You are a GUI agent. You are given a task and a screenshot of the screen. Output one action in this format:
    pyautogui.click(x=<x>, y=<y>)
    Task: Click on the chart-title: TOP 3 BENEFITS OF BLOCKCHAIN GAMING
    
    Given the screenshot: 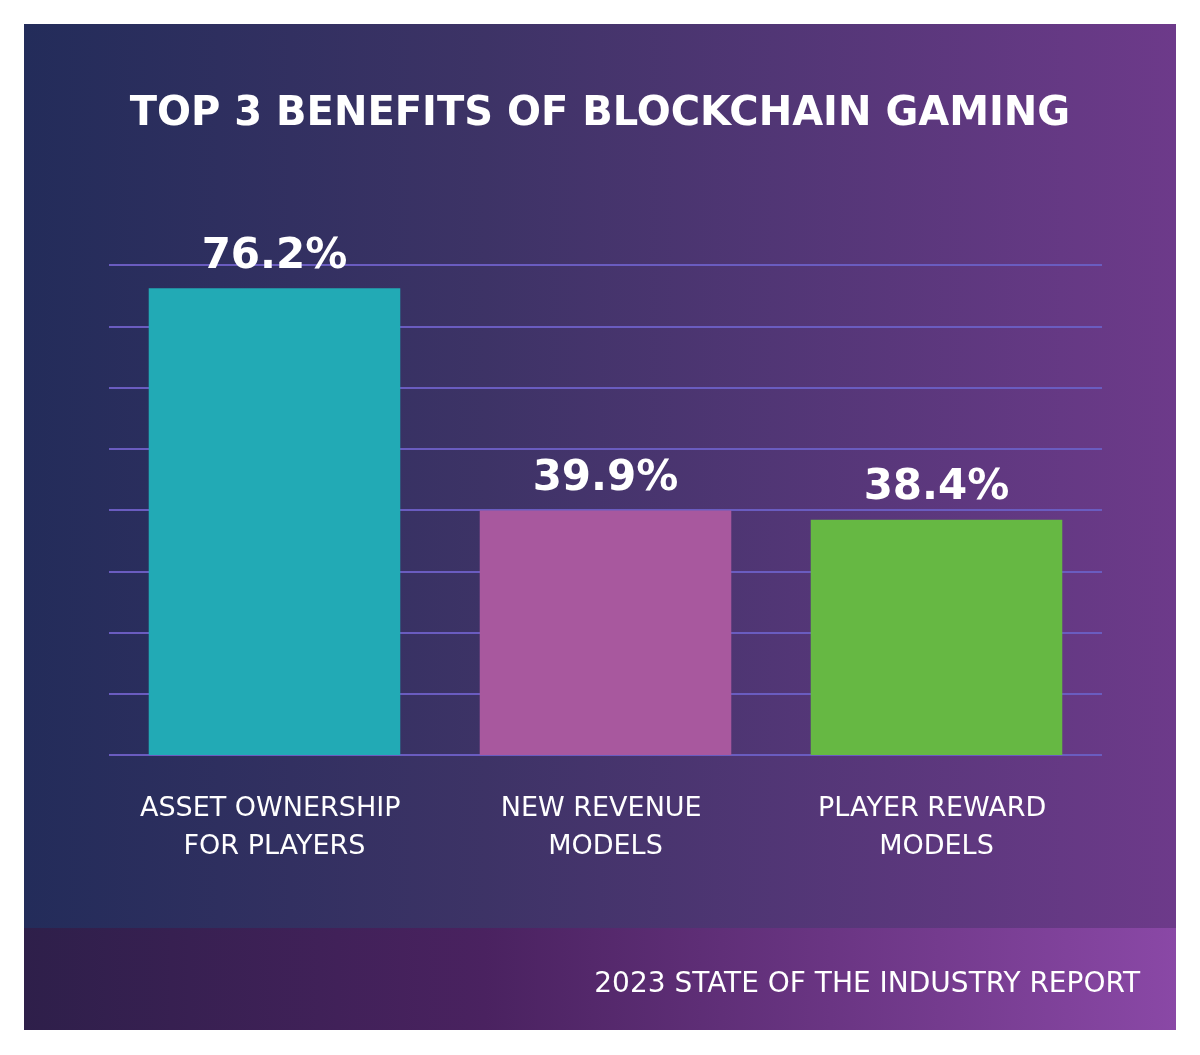 What is the action you would take?
    pyautogui.click(x=600, y=111)
    